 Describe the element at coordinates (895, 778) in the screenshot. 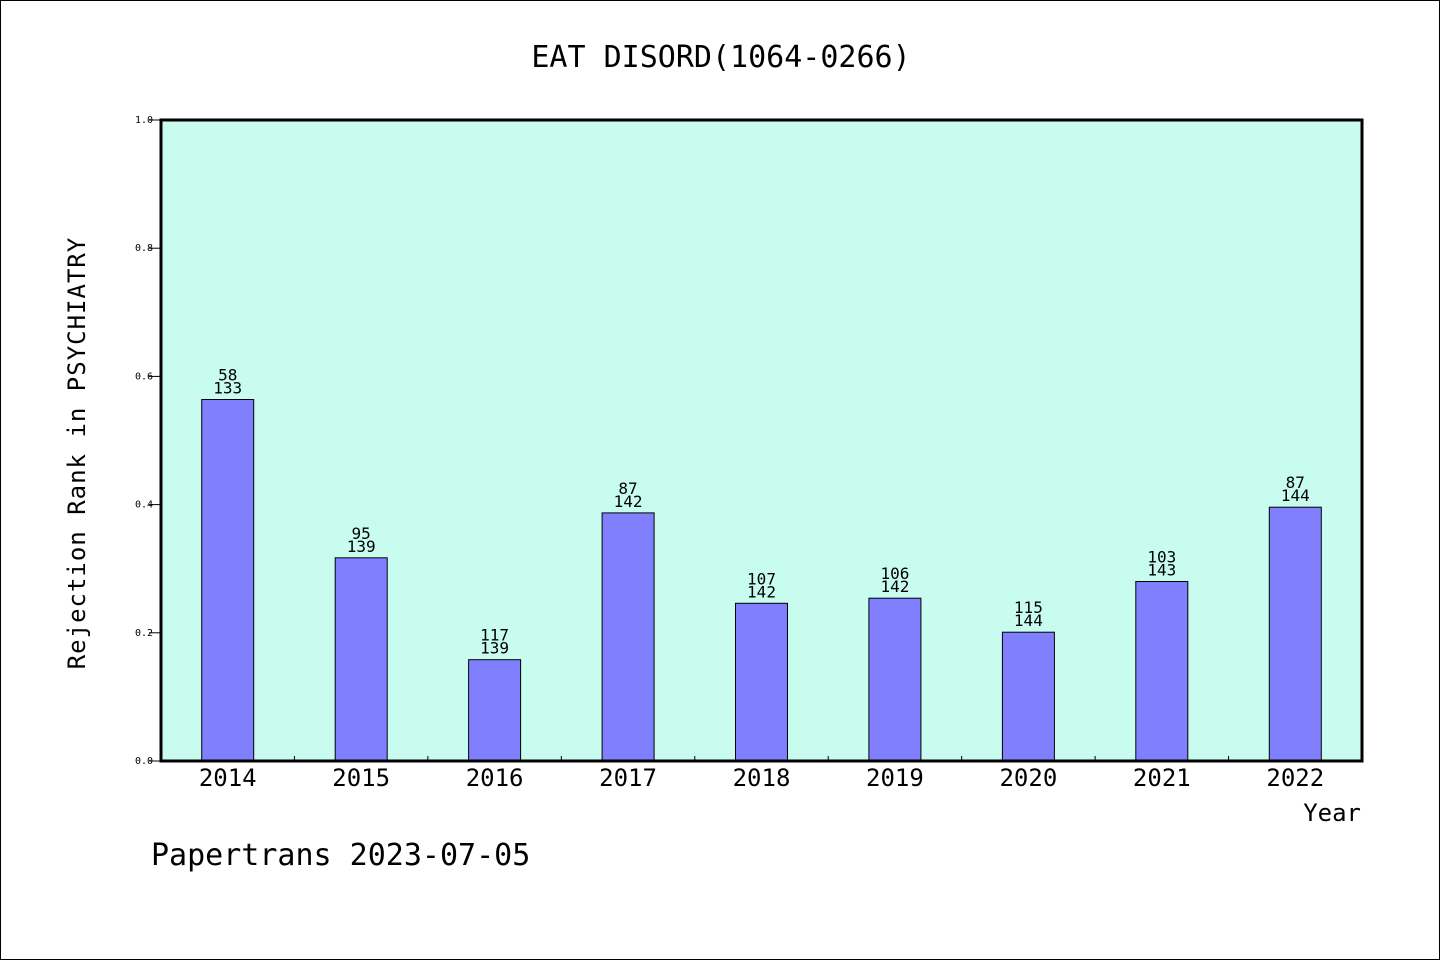

I see `x-tick-label-2019: 2019` at that location.